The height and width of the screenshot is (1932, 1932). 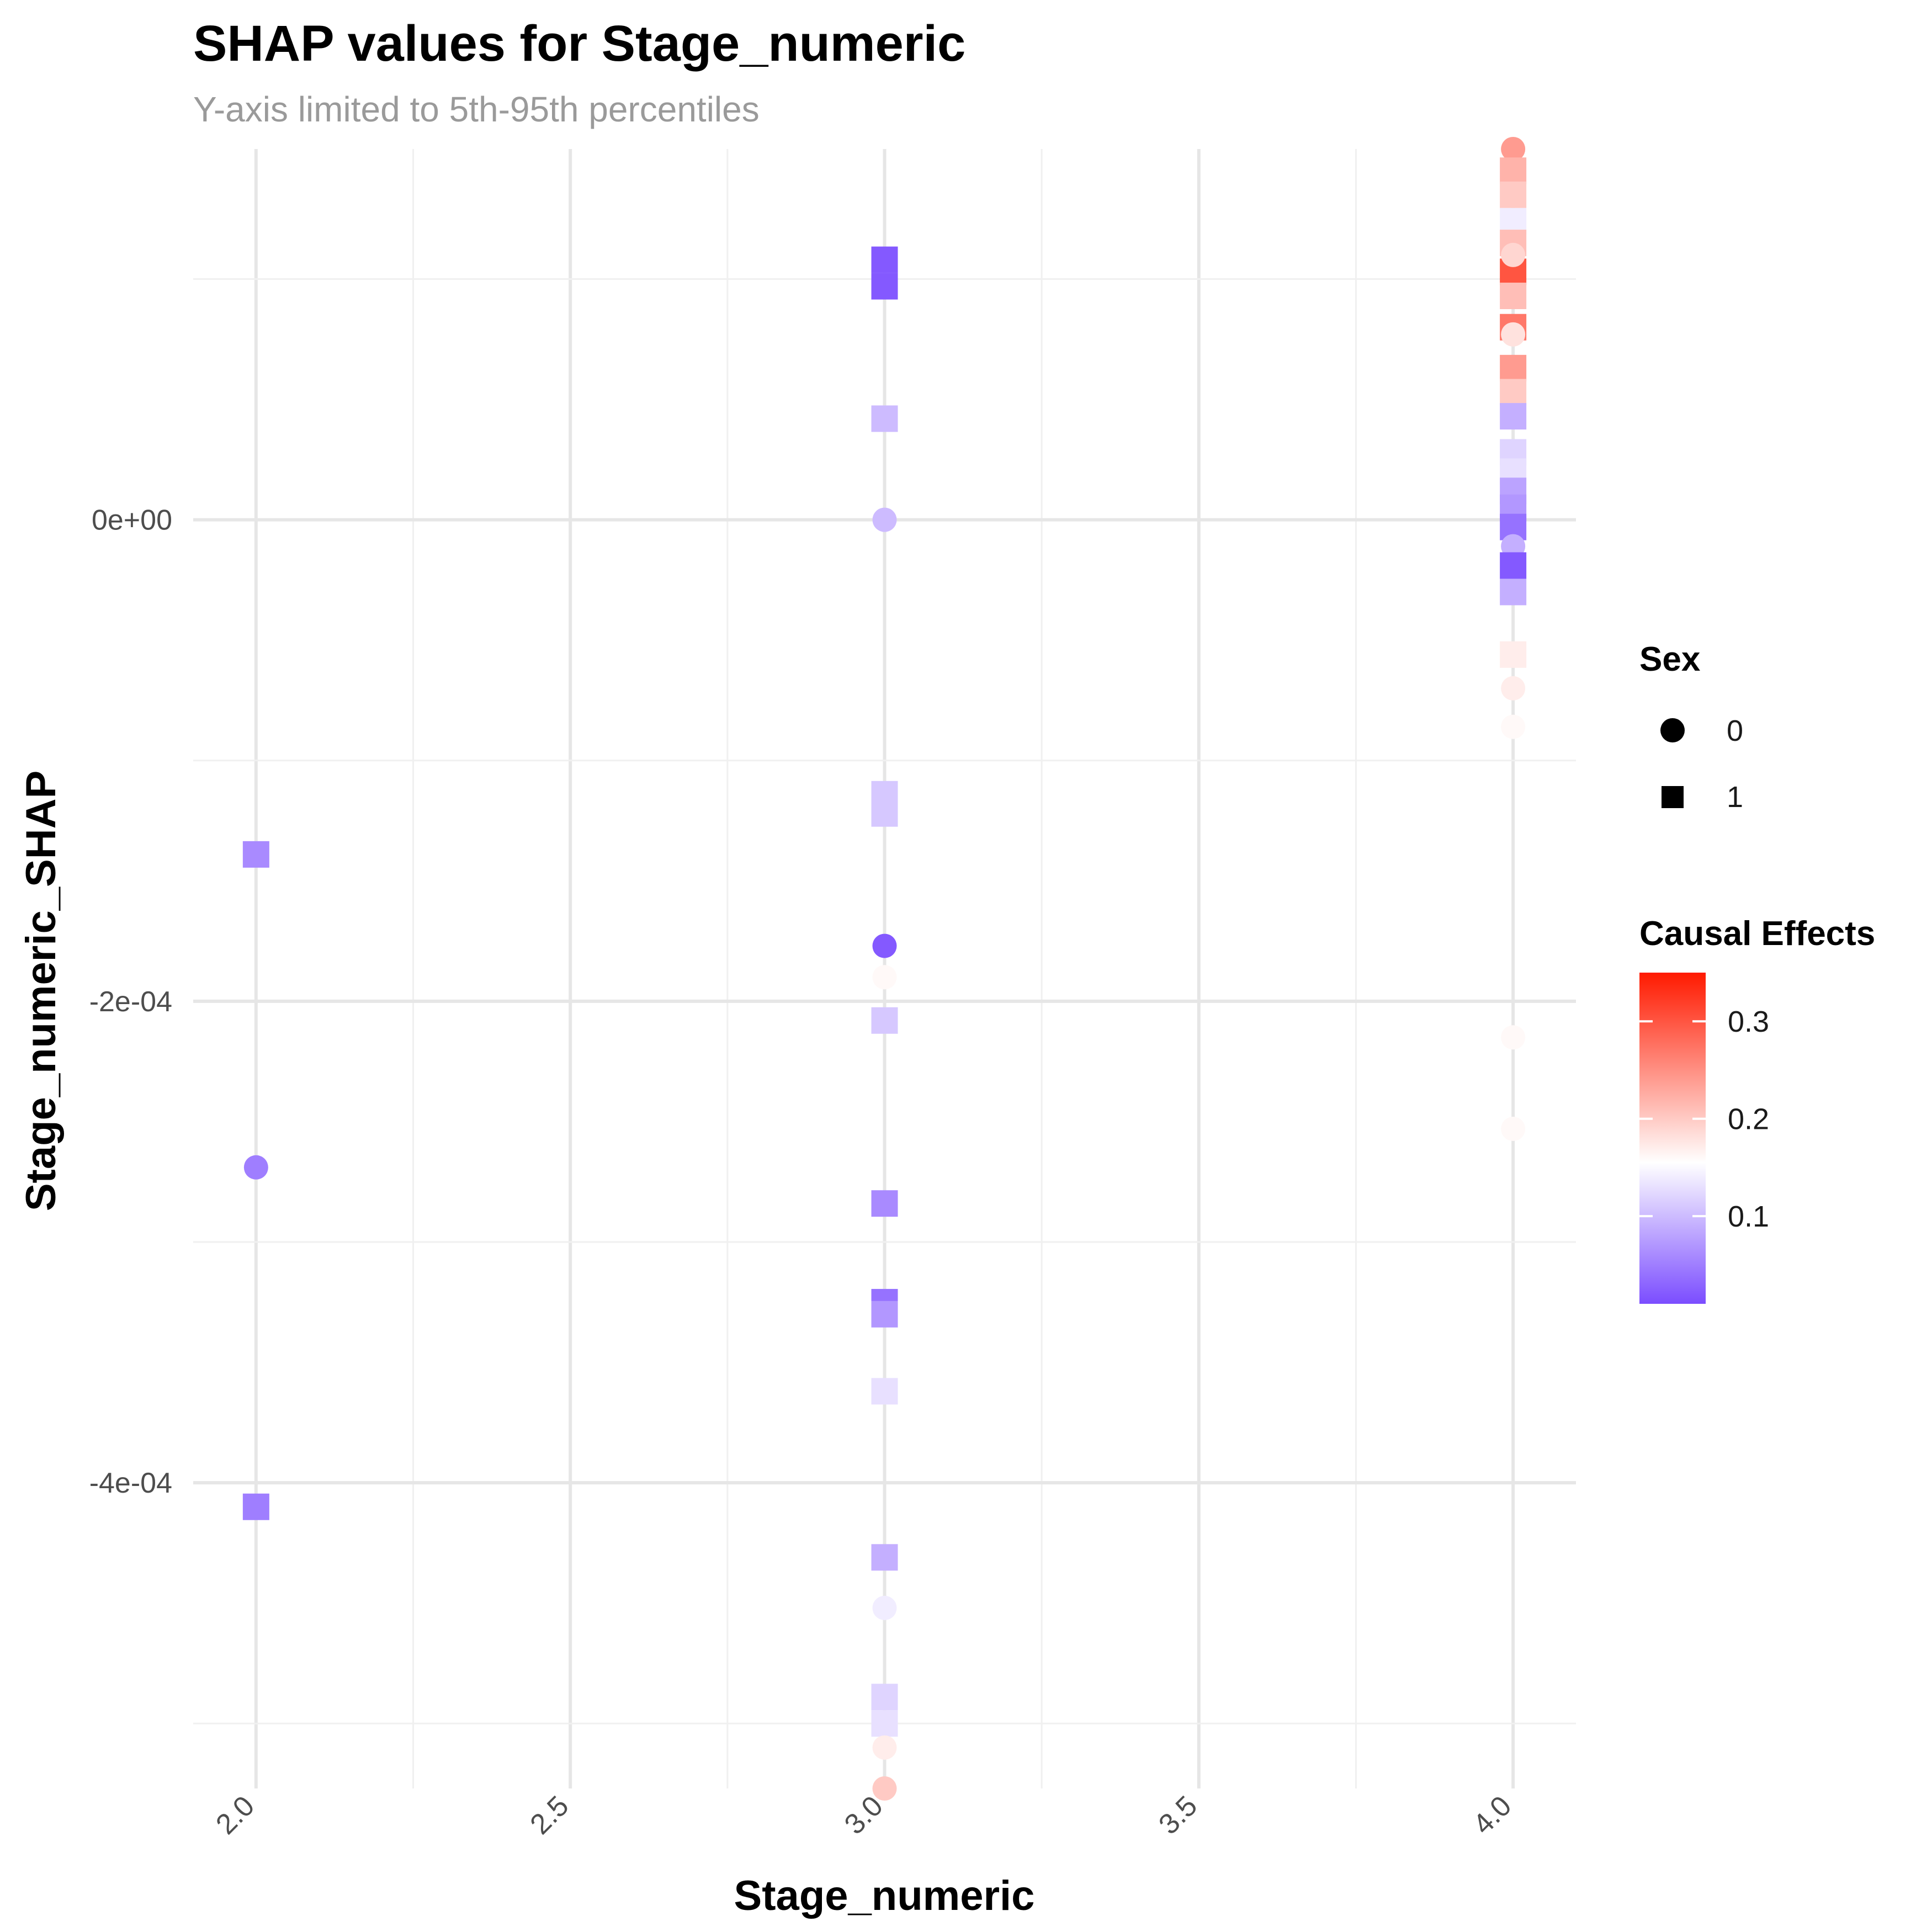 What do you see at coordinates (132, 521) in the screenshot?
I see `y-tick-label: 0e+00` at bounding box center [132, 521].